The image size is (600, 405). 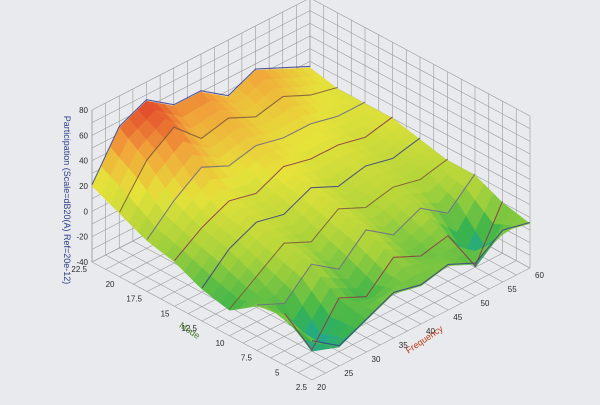 I want to click on z-tick-label: 80, so click(x=83, y=110).